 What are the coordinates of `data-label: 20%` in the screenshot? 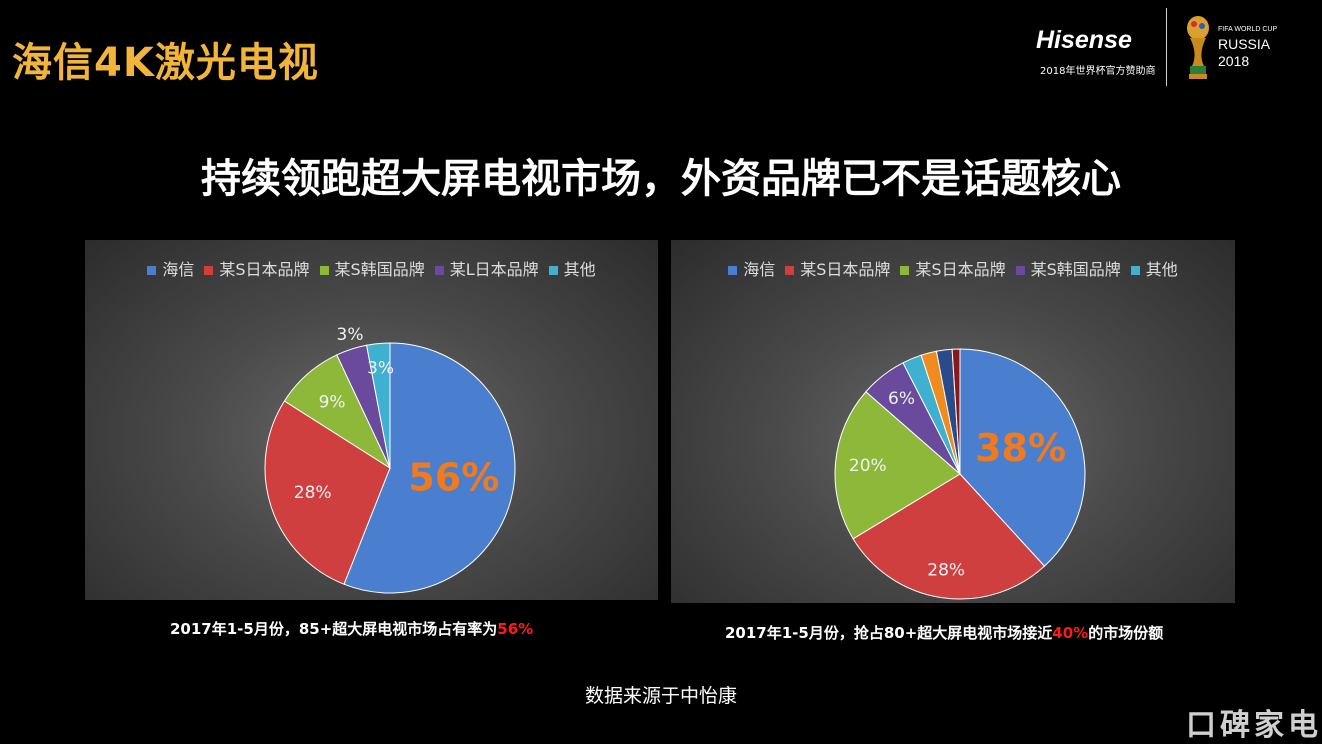 It's located at (868, 466).